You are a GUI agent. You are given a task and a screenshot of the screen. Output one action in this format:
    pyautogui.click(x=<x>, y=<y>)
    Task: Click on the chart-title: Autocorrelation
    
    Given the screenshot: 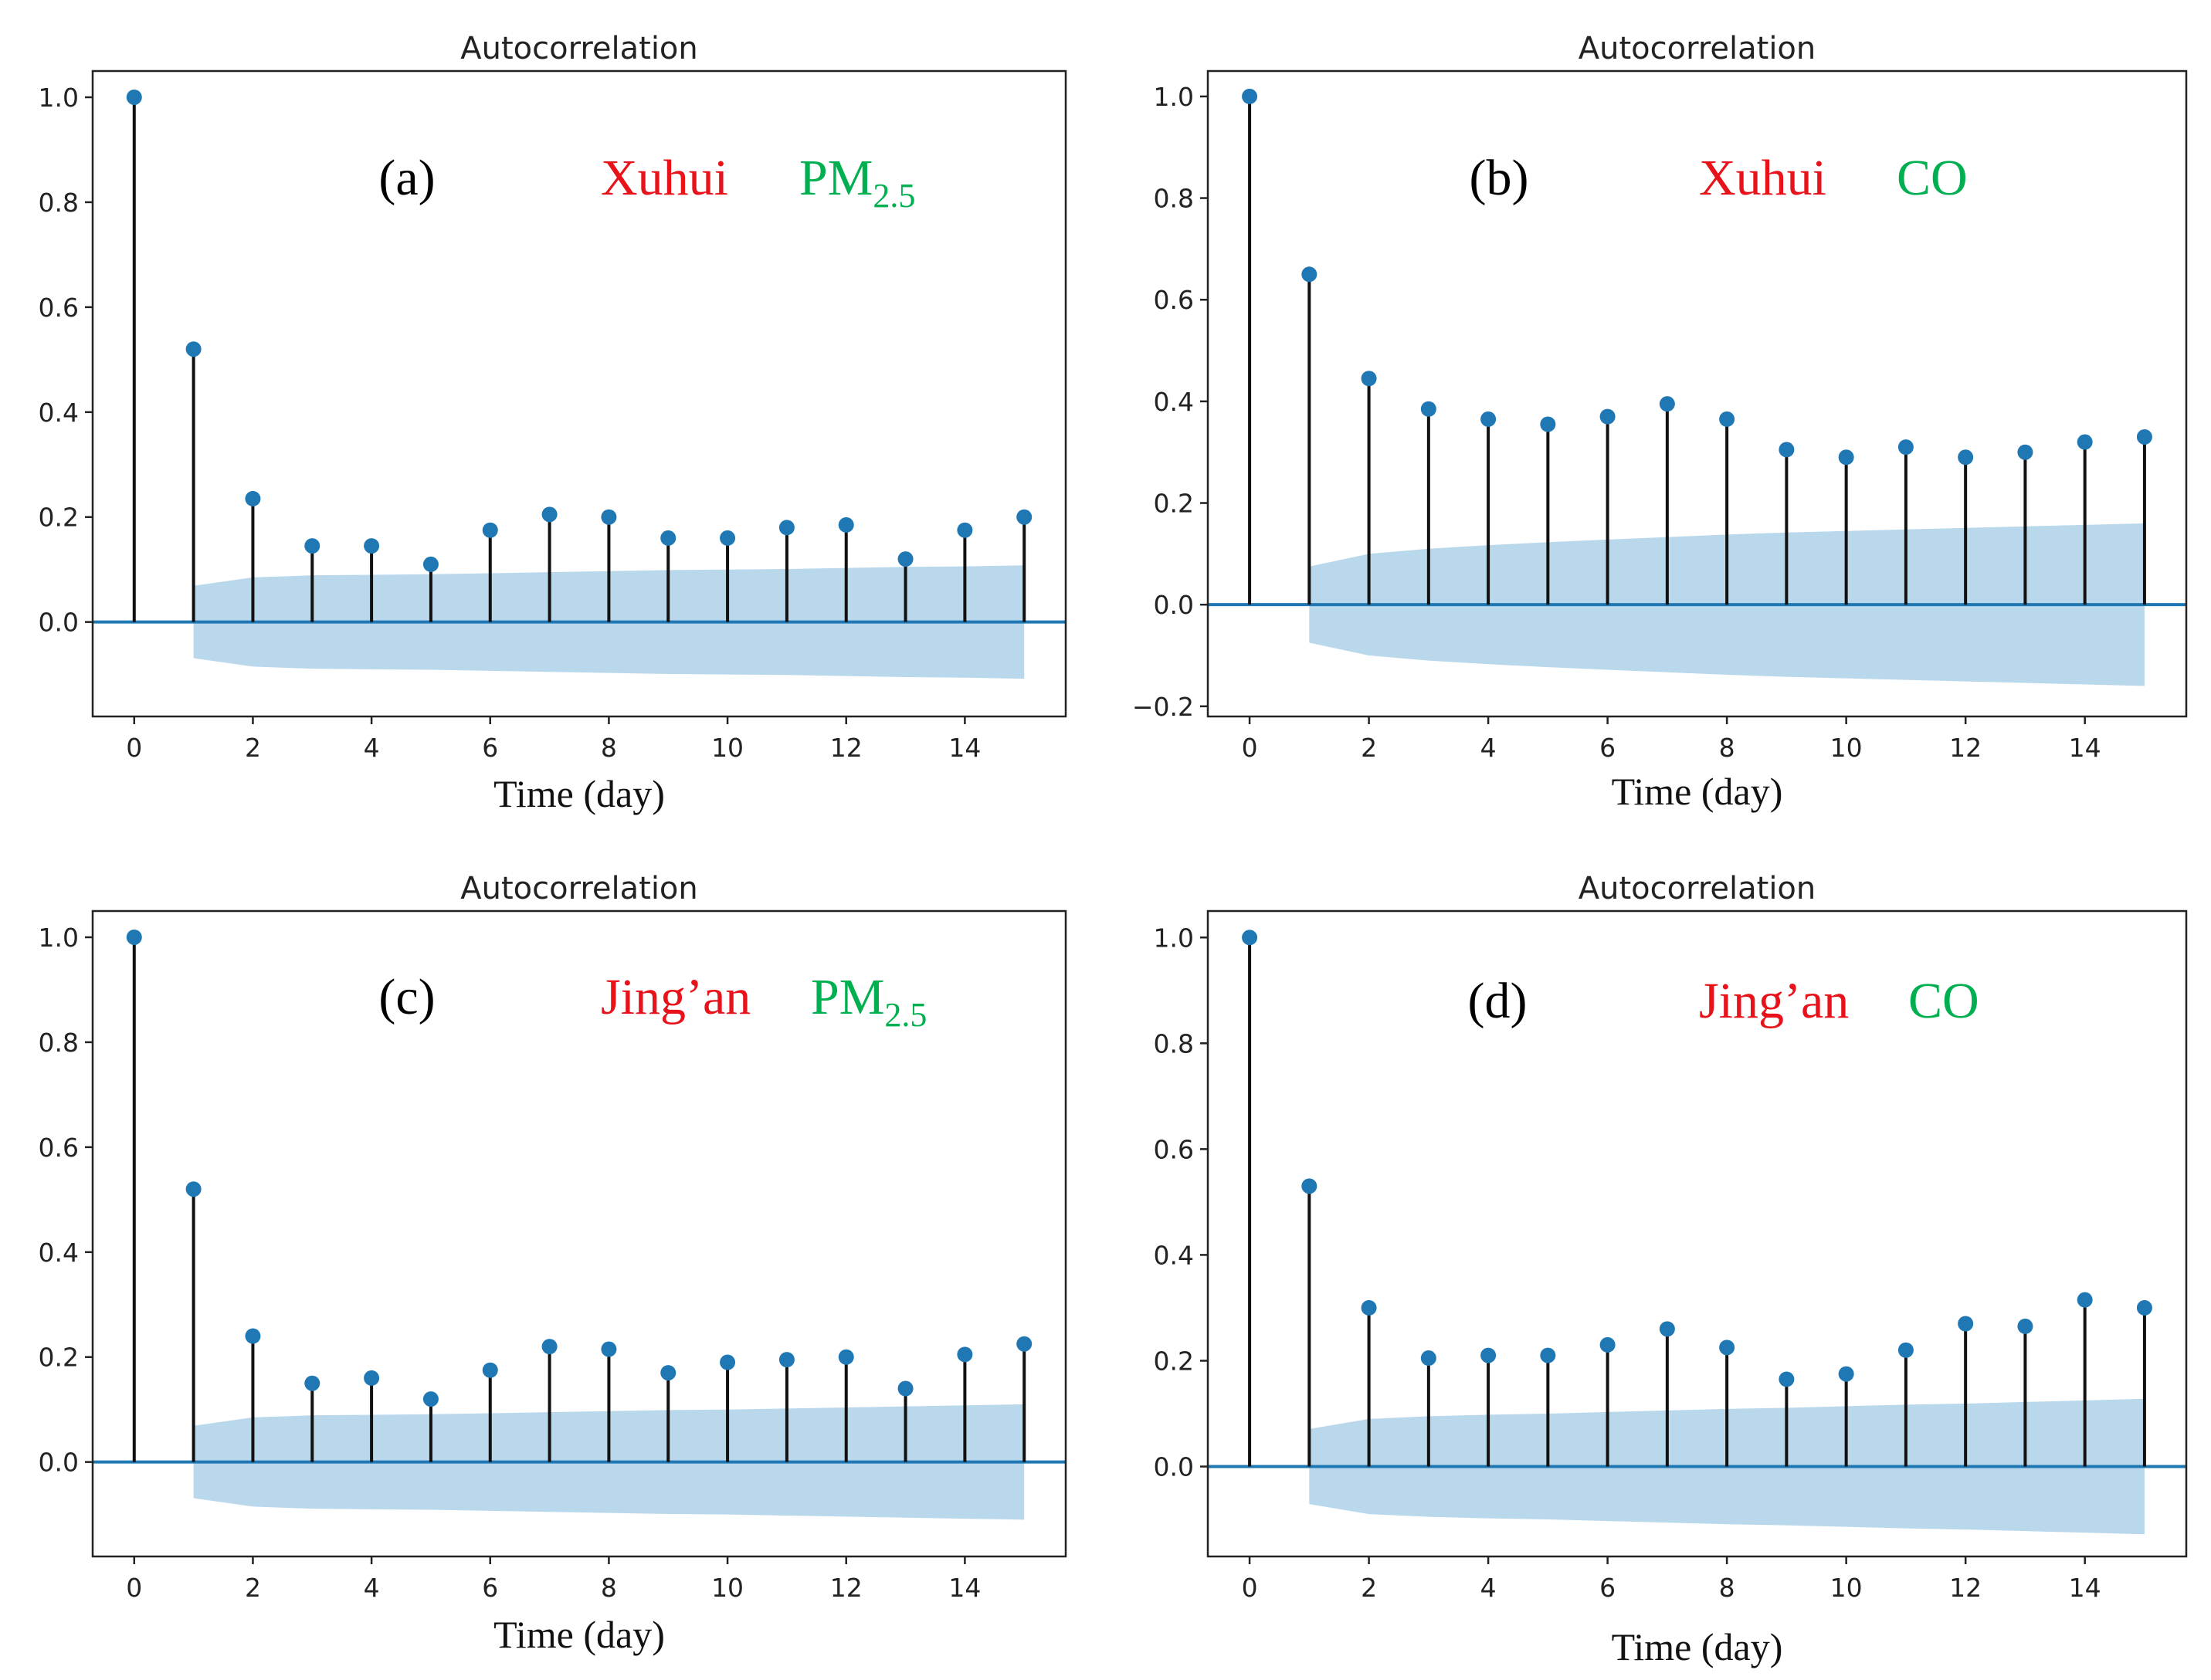 What is the action you would take?
    pyautogui.click(x=1697, y=889)
    